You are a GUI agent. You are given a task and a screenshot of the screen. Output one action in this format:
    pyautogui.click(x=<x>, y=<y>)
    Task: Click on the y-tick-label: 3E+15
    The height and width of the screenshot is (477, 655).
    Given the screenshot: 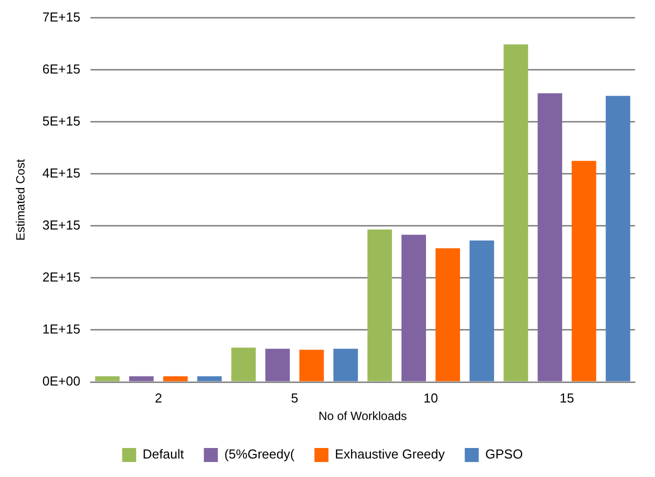 What is the action you would take?
    pyautogui.click(x=61, y=224)
    